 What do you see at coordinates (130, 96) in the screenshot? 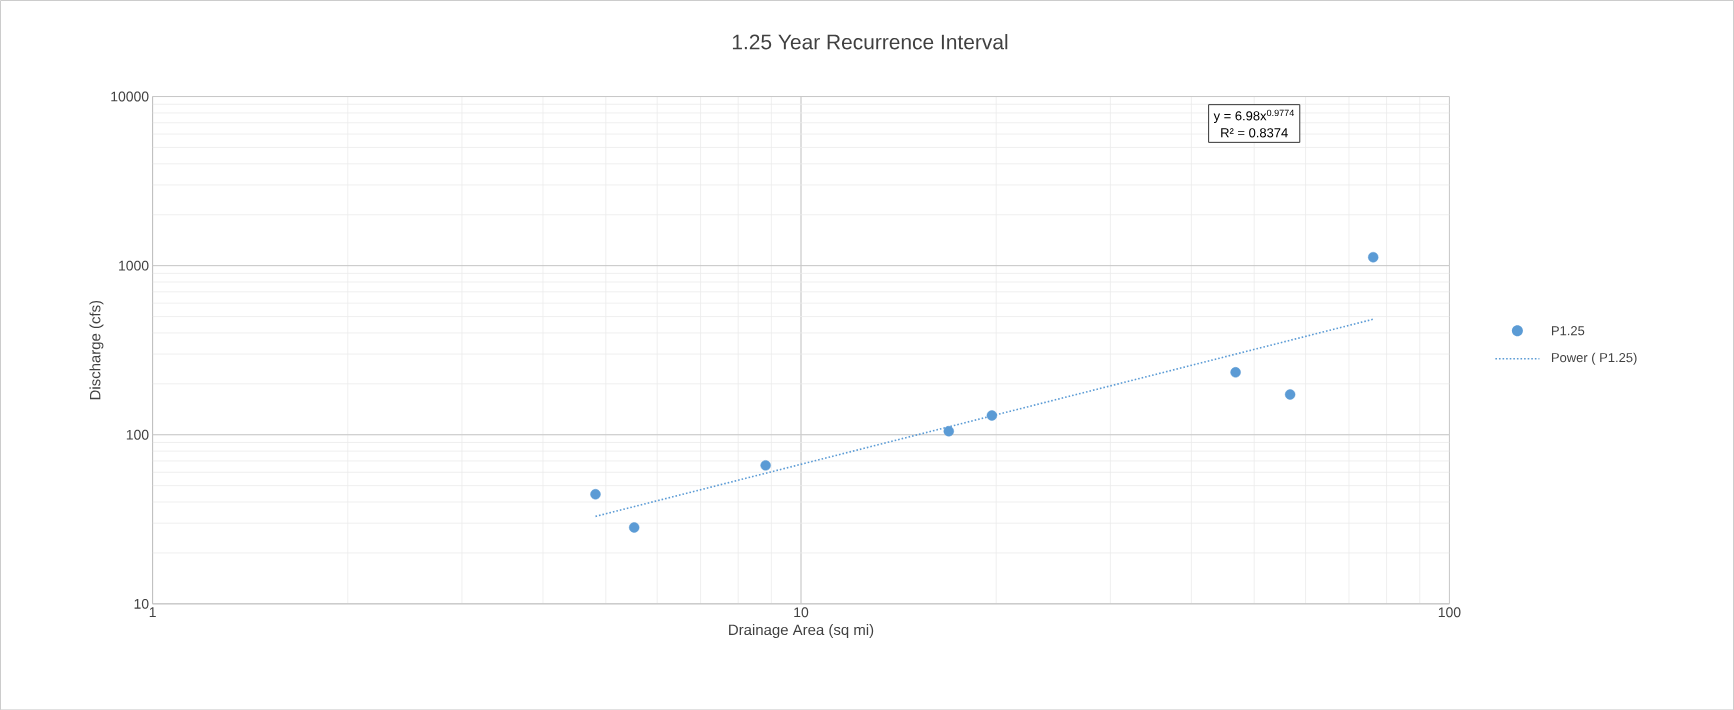
I see `y-tick-label: 10000` at bounding box center [130, 96].